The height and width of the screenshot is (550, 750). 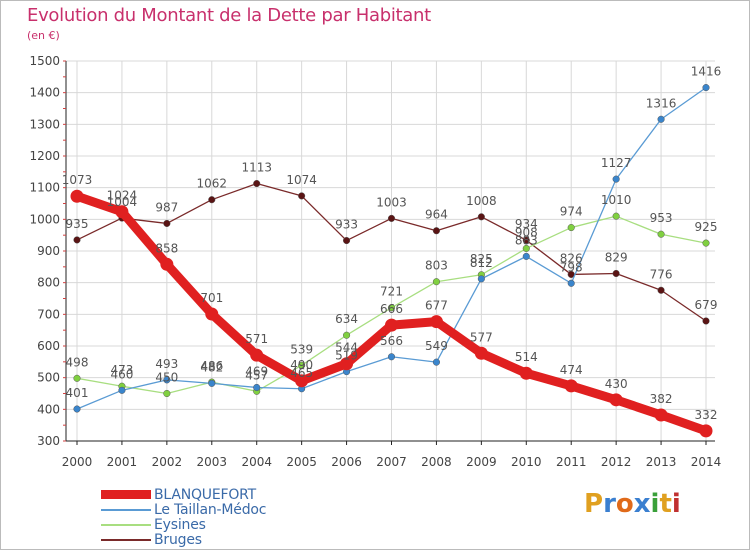 I want to click on x-tick-label: 2009, so click(x=481, y=462).